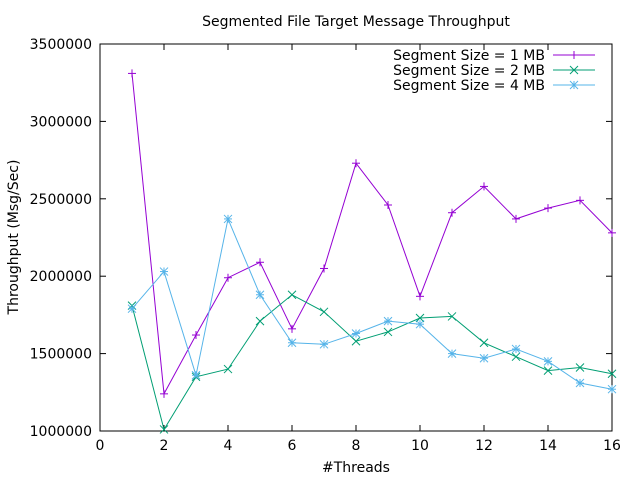 The width and height of the screenshot is (640, 480). I want to click on x-tick-label: 8, so click(356, 446).